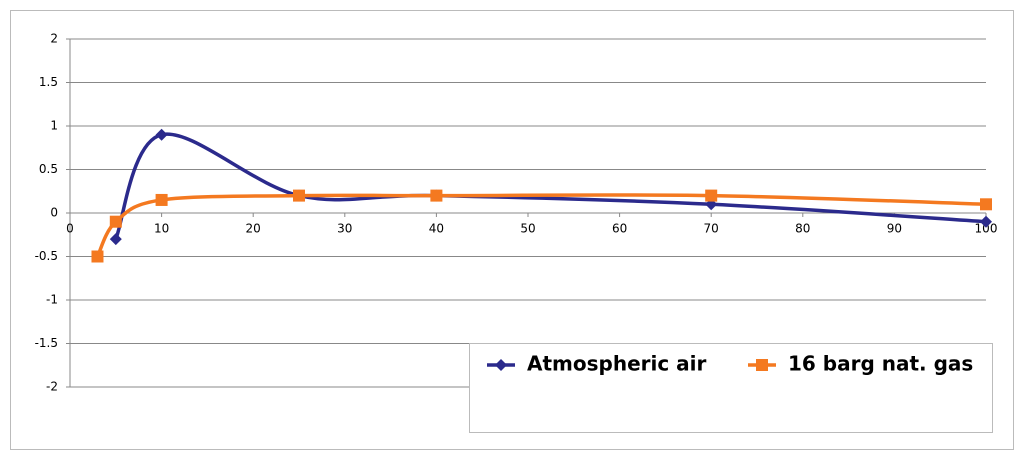  What do you see at coordinates (541, 225) in the screenshot?
I see `series-line` at bounding box center [541, 225].